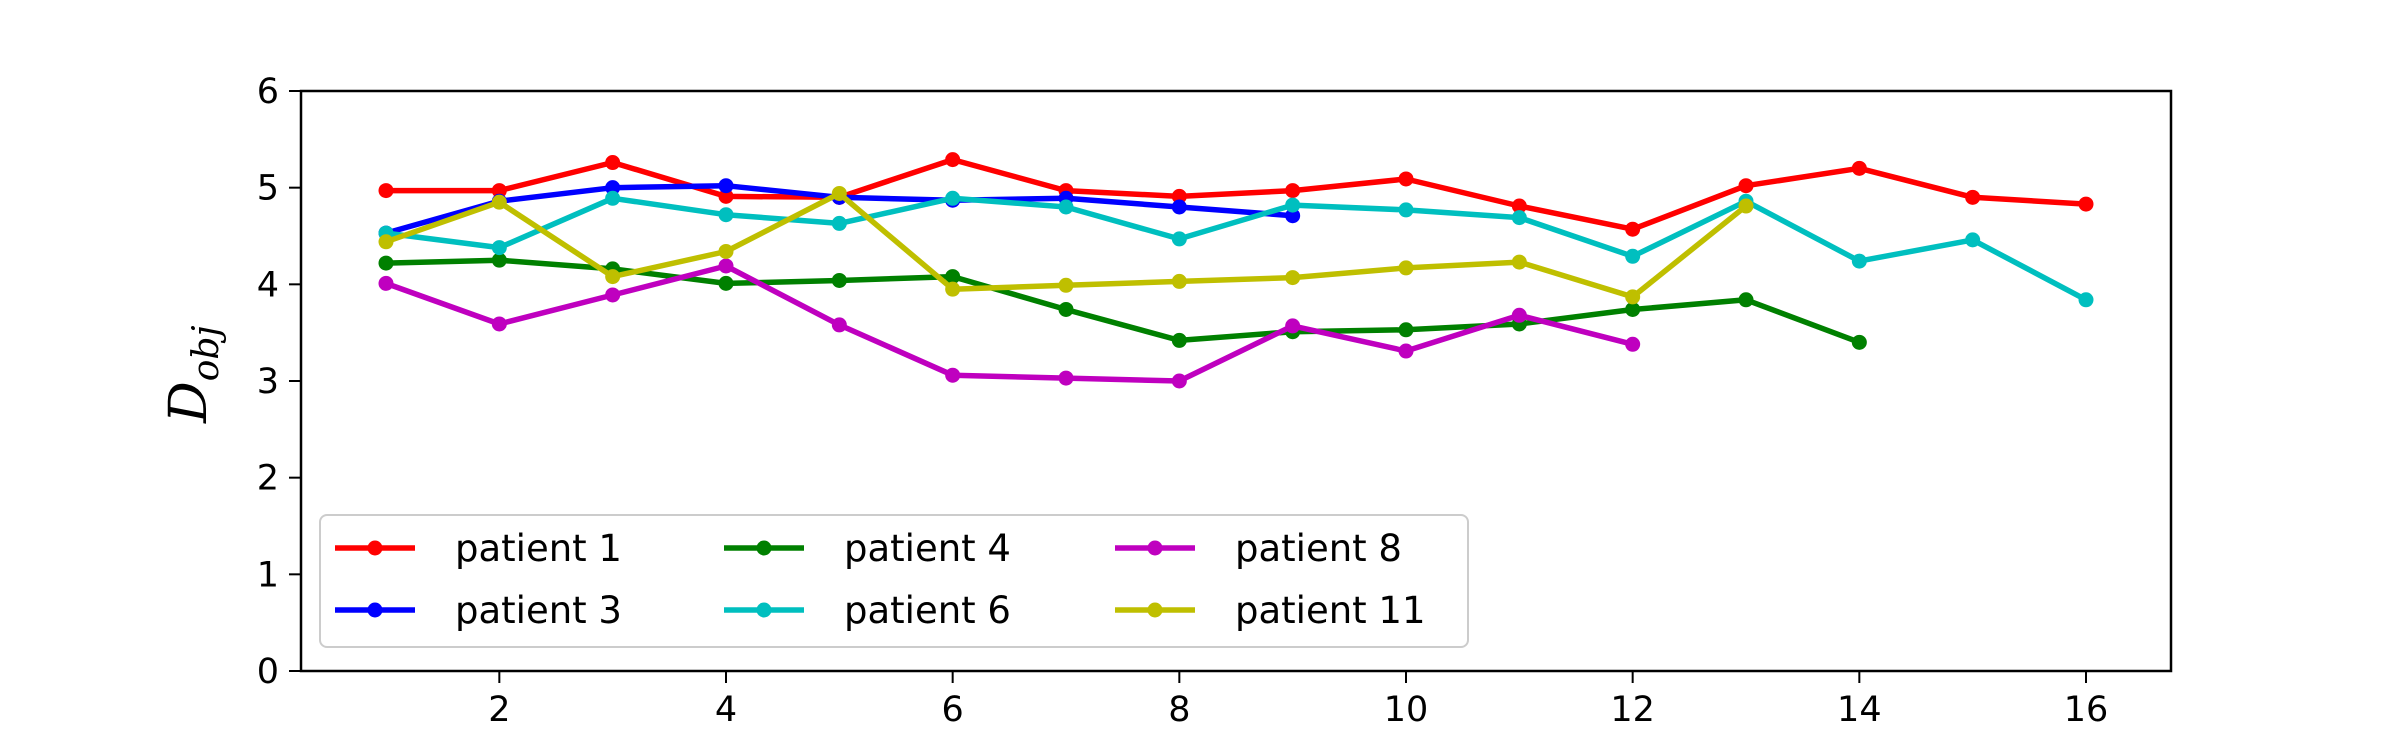  What do you see at coordinates (1179, 710) in the screenshot?
I see `x-tick-label: 8` at bounding box center [1179, 710].